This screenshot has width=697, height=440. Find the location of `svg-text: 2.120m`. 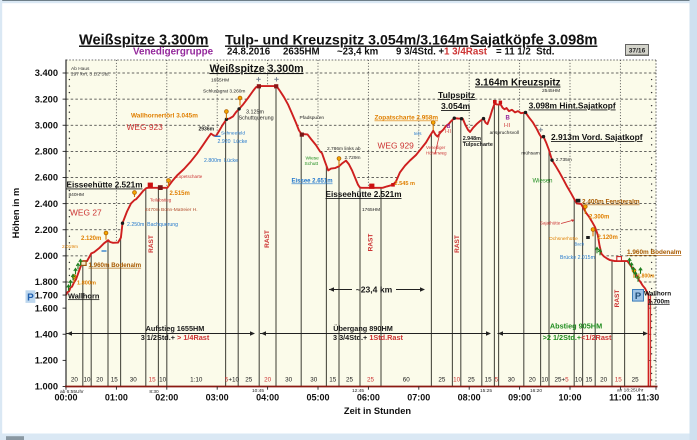

svg-text: 2.120m is located at coordinates (608, 238).